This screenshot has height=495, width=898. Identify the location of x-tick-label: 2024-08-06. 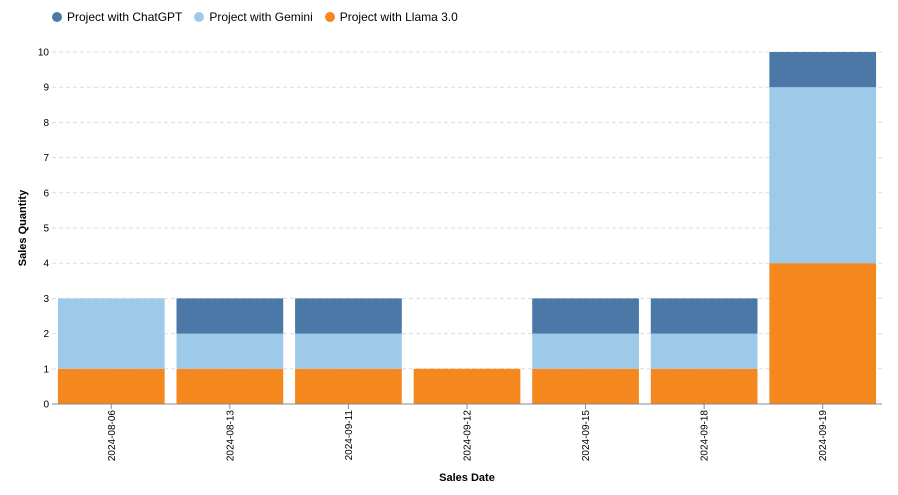
(112, 436).